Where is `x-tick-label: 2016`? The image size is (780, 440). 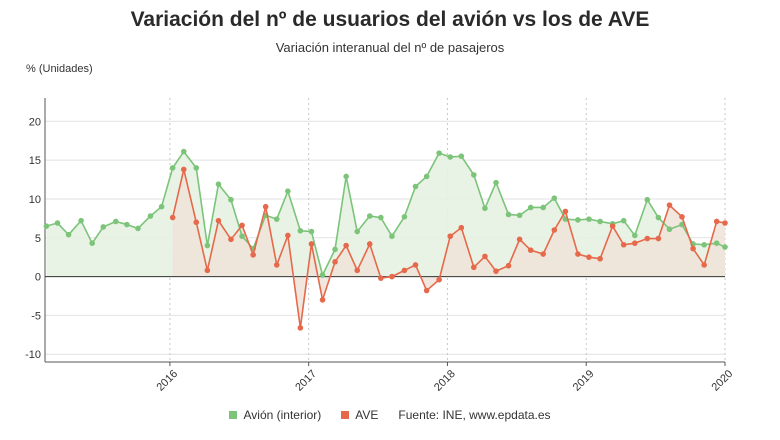
x-tick-label: 2016 is located at coordinates (167, 381).